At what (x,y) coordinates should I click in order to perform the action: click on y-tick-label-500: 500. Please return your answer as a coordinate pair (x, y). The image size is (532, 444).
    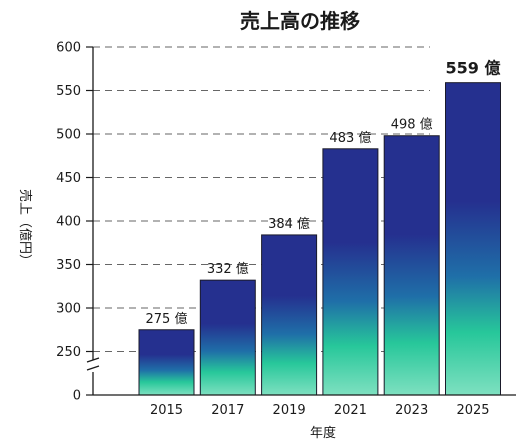
    Looking at the image, I should click on (68, 135).